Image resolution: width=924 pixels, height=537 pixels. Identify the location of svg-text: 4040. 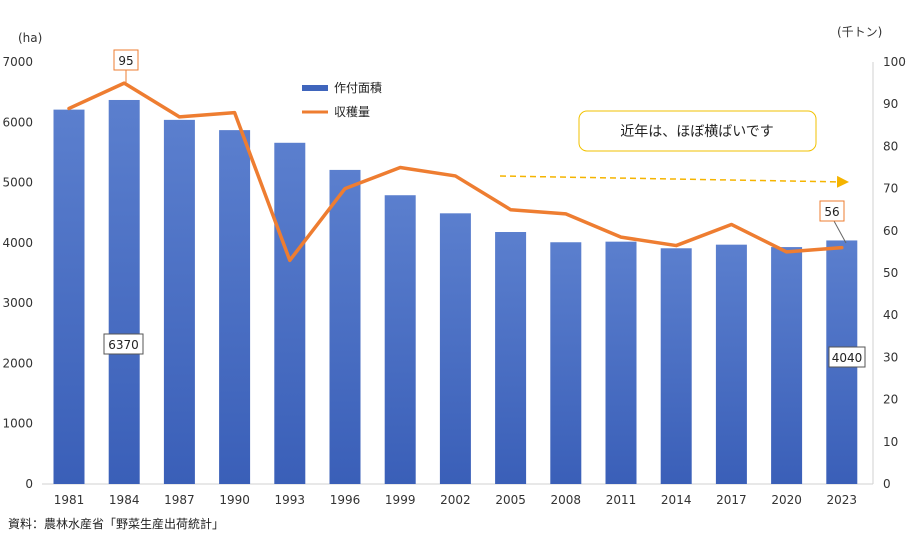
(847, 358).